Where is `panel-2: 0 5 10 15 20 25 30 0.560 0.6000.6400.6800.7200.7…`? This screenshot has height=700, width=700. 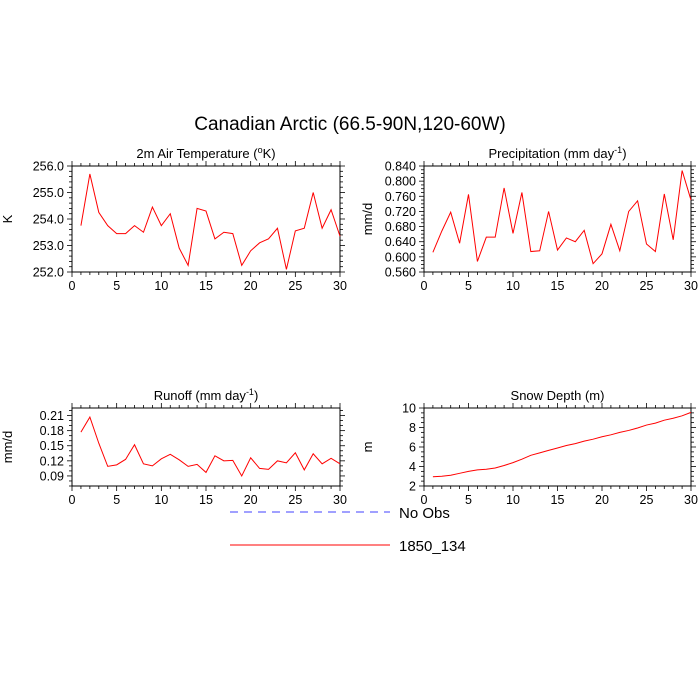
panel-2: 0 5 10 15 20 25 30 0.560 0.6000.6400.6800.7200.7… is located at coordinates (529, 219).